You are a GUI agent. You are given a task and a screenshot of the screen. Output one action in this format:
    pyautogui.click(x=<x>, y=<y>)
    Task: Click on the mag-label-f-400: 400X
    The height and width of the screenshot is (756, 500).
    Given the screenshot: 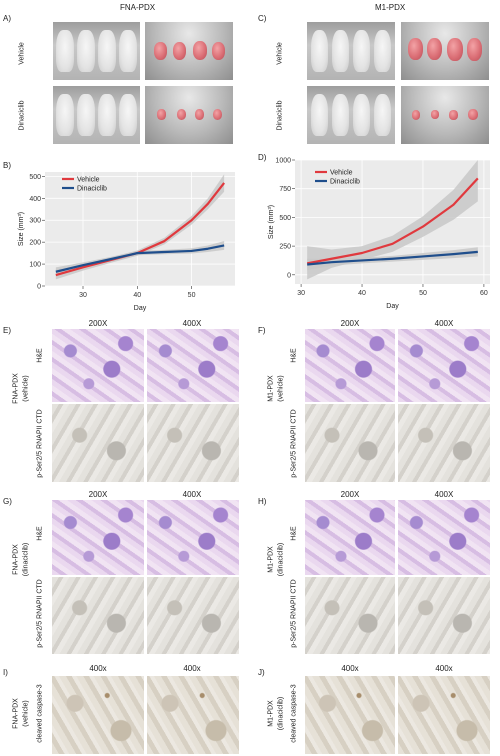 What is the action you would take?
    pyautogui.click(x=444, y=323)
    